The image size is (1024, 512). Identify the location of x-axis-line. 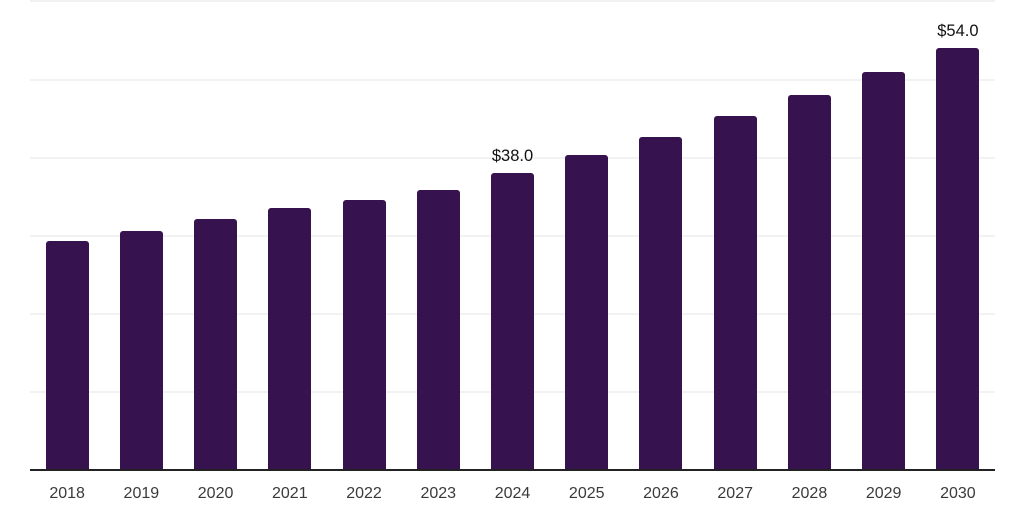
(512, 470).